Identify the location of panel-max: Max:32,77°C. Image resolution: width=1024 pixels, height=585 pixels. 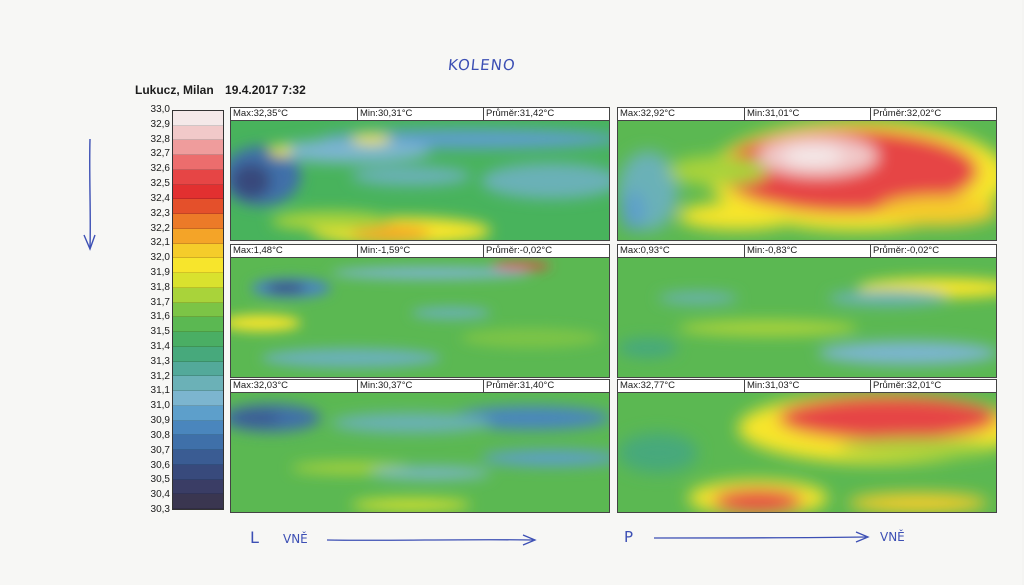
(648, 385).